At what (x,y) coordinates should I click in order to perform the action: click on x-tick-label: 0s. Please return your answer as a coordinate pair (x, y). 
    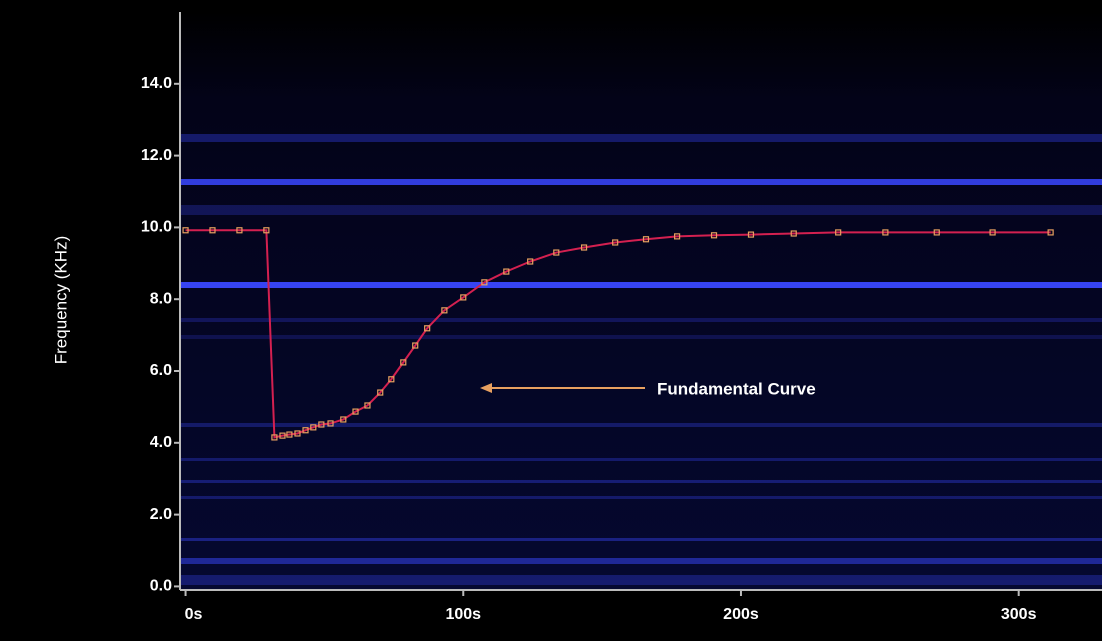
    Looking at the image, I should click on (194, 614).